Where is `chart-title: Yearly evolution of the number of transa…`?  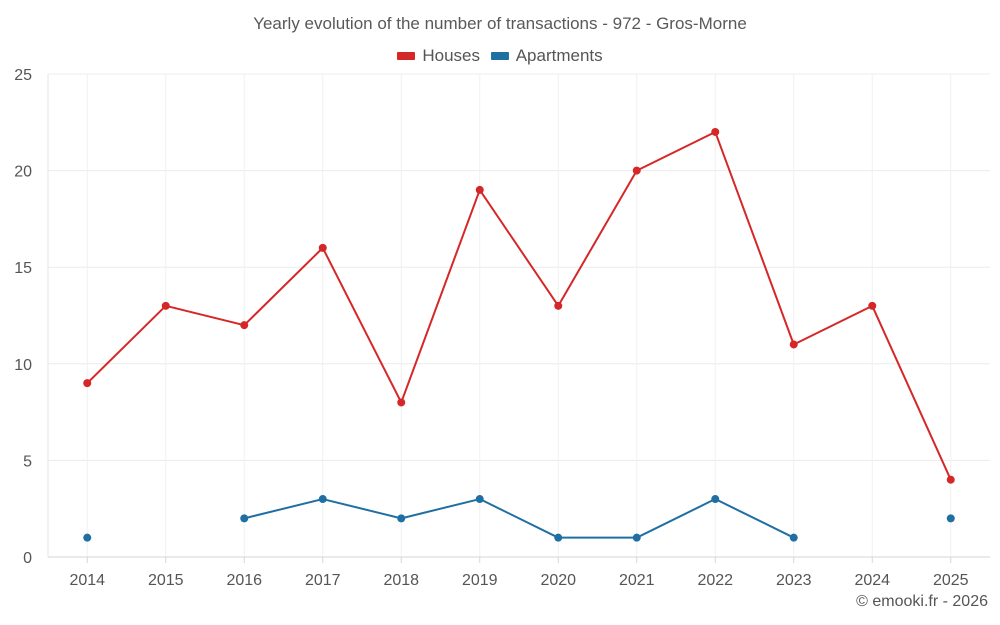 chart-title: Yearly evolution of the number of transa… is located at coordinates (500, 23).